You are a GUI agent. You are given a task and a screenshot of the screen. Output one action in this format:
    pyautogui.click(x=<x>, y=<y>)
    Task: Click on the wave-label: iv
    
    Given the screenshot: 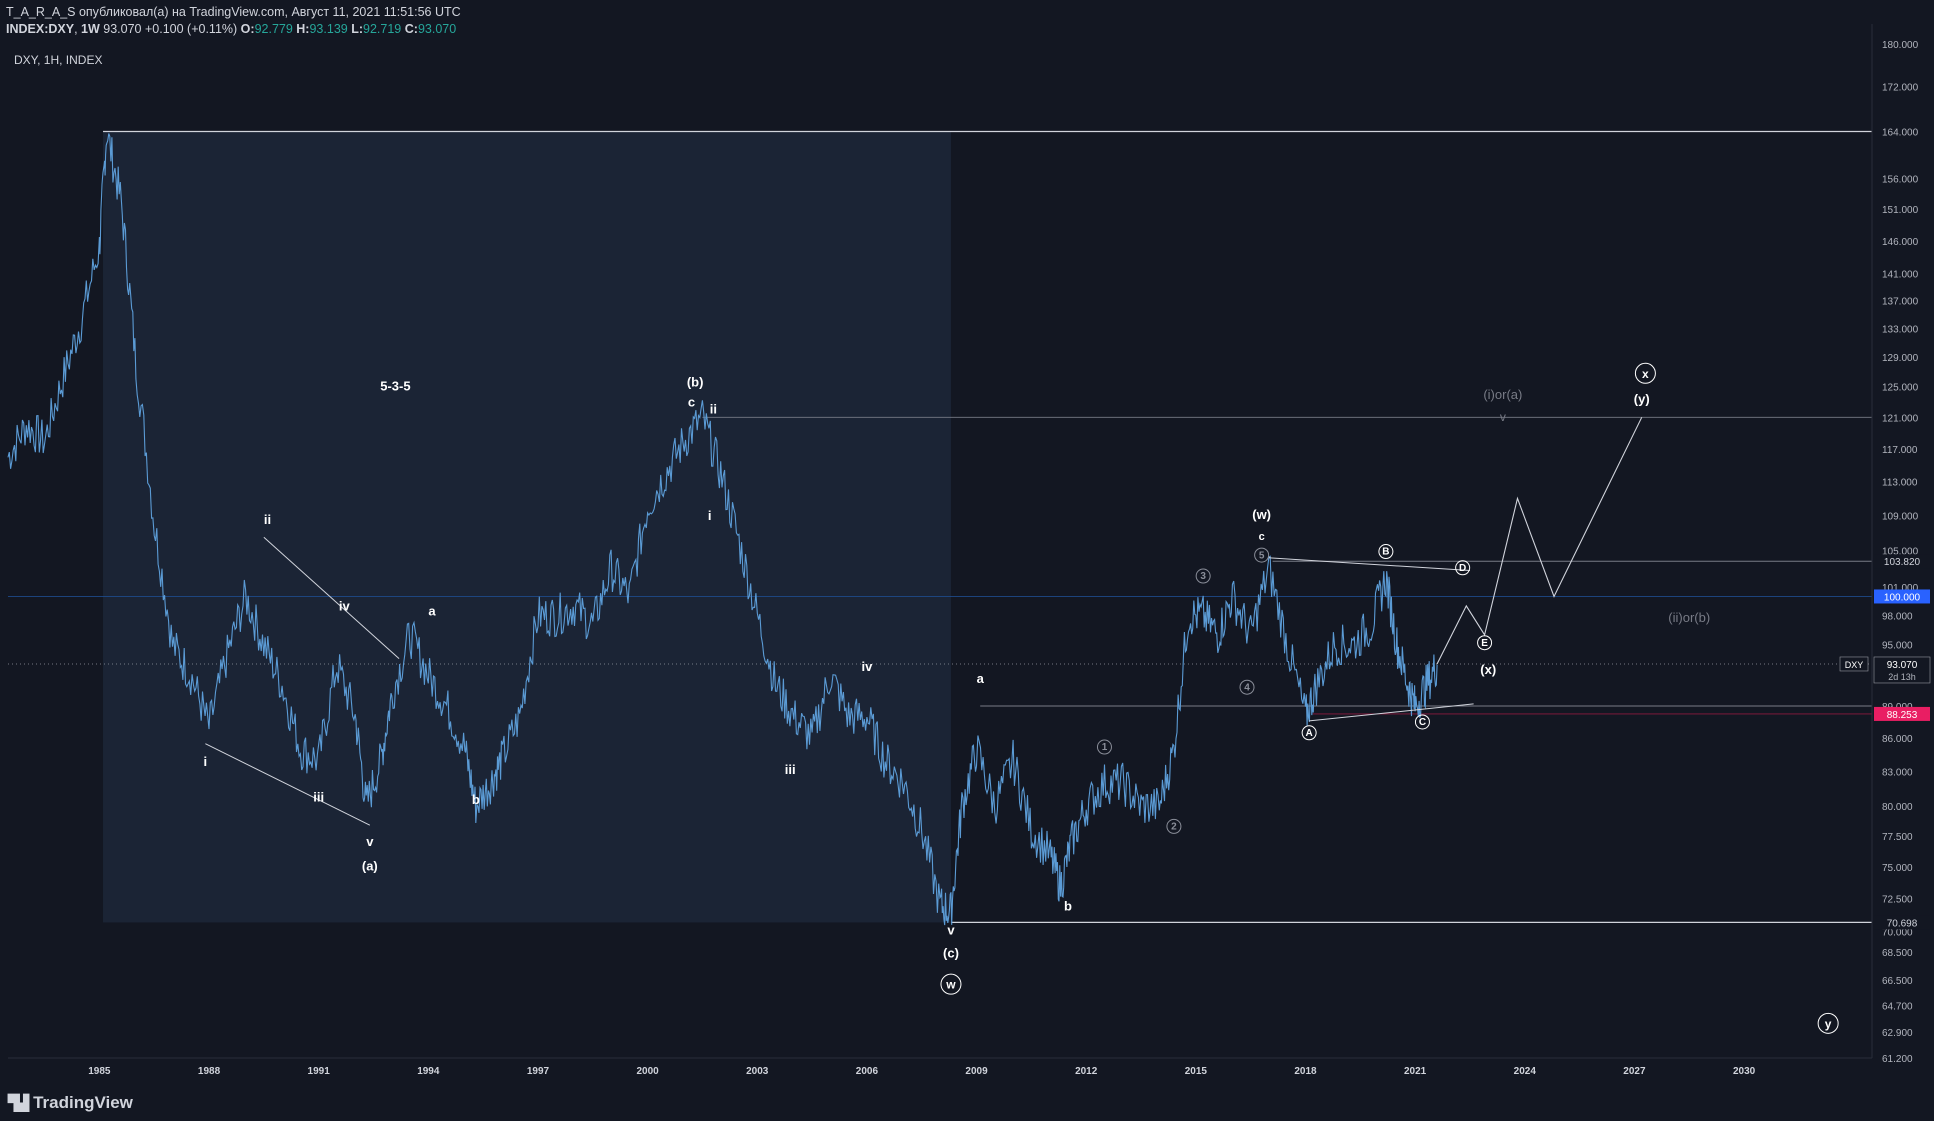 What is the action you would take?
    pyautogui.click(x=345, y=606)
    